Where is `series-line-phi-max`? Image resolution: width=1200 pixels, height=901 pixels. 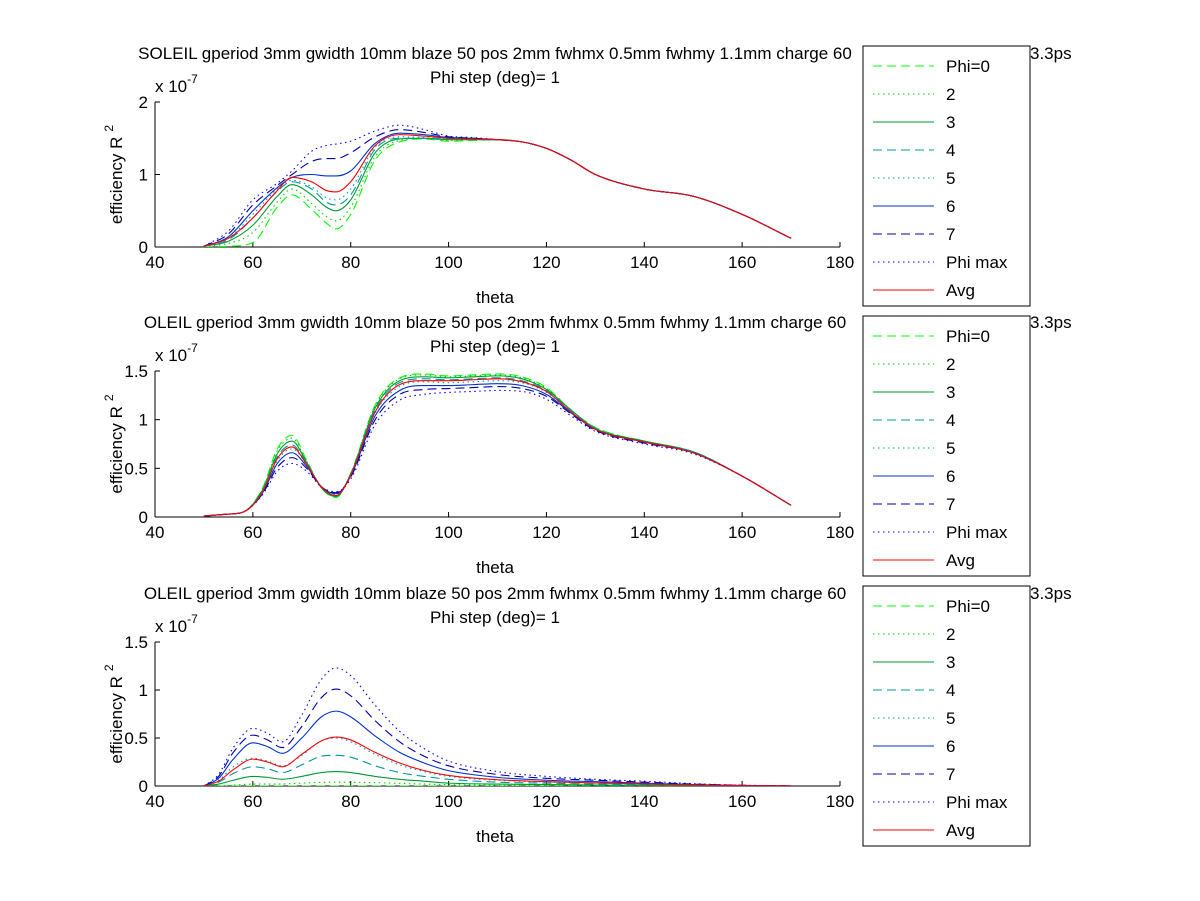
series-line-phi-max is located at coordinates (497, 453).